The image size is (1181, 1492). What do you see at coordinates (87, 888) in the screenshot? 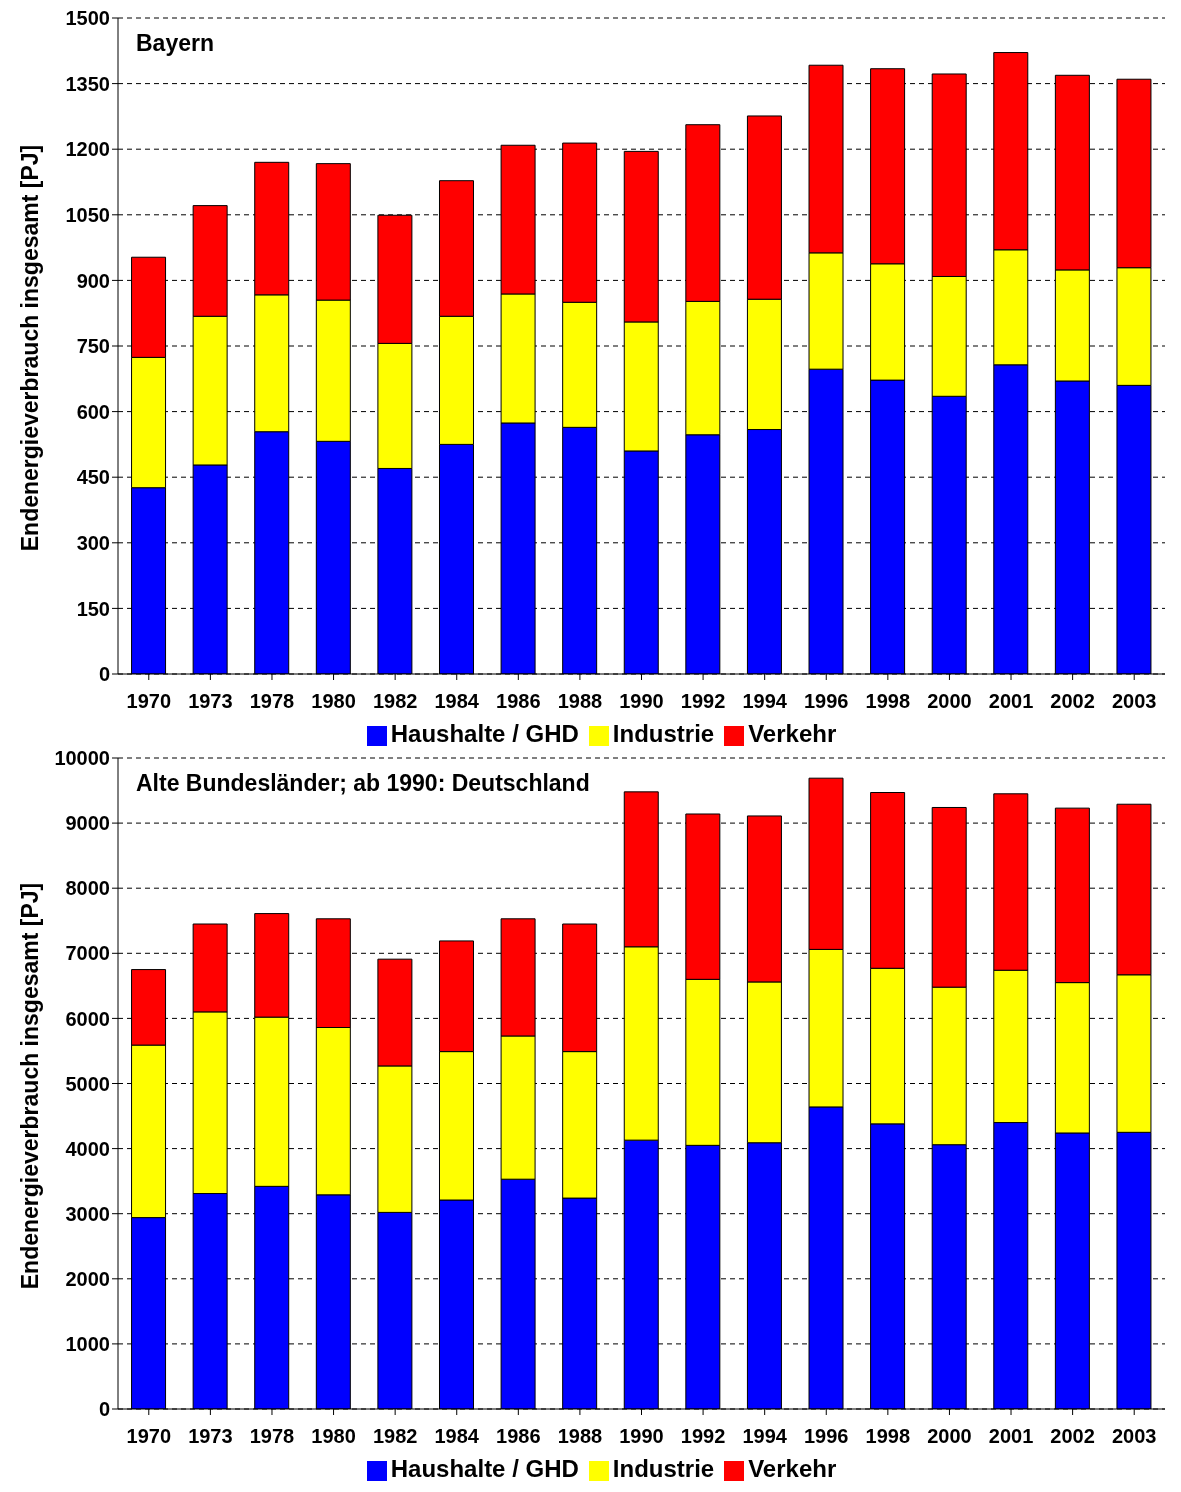
I see `y-tick-label: 8000` at bounding box center [87, 888].